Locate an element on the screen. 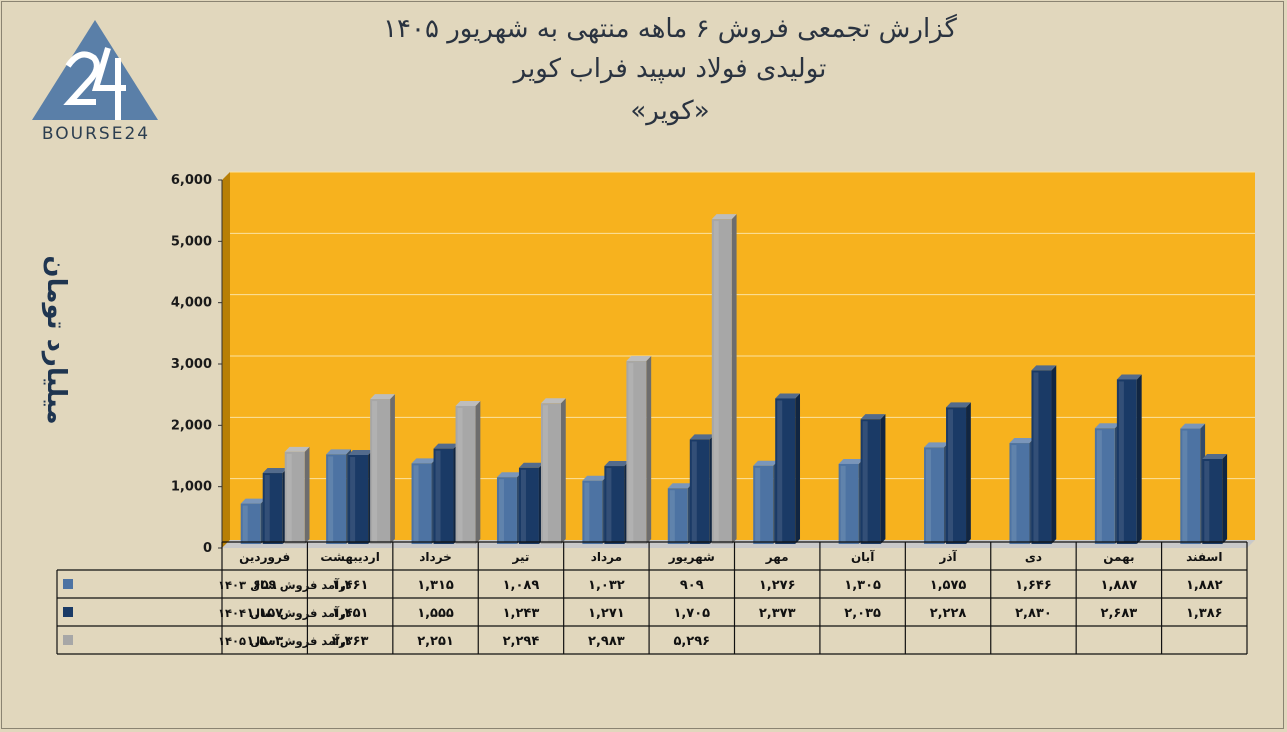 Image resolution: width=1287 pixels, height=732 pixels. chart-title-line-3: «کویر» is located at coordinates (670, 111).